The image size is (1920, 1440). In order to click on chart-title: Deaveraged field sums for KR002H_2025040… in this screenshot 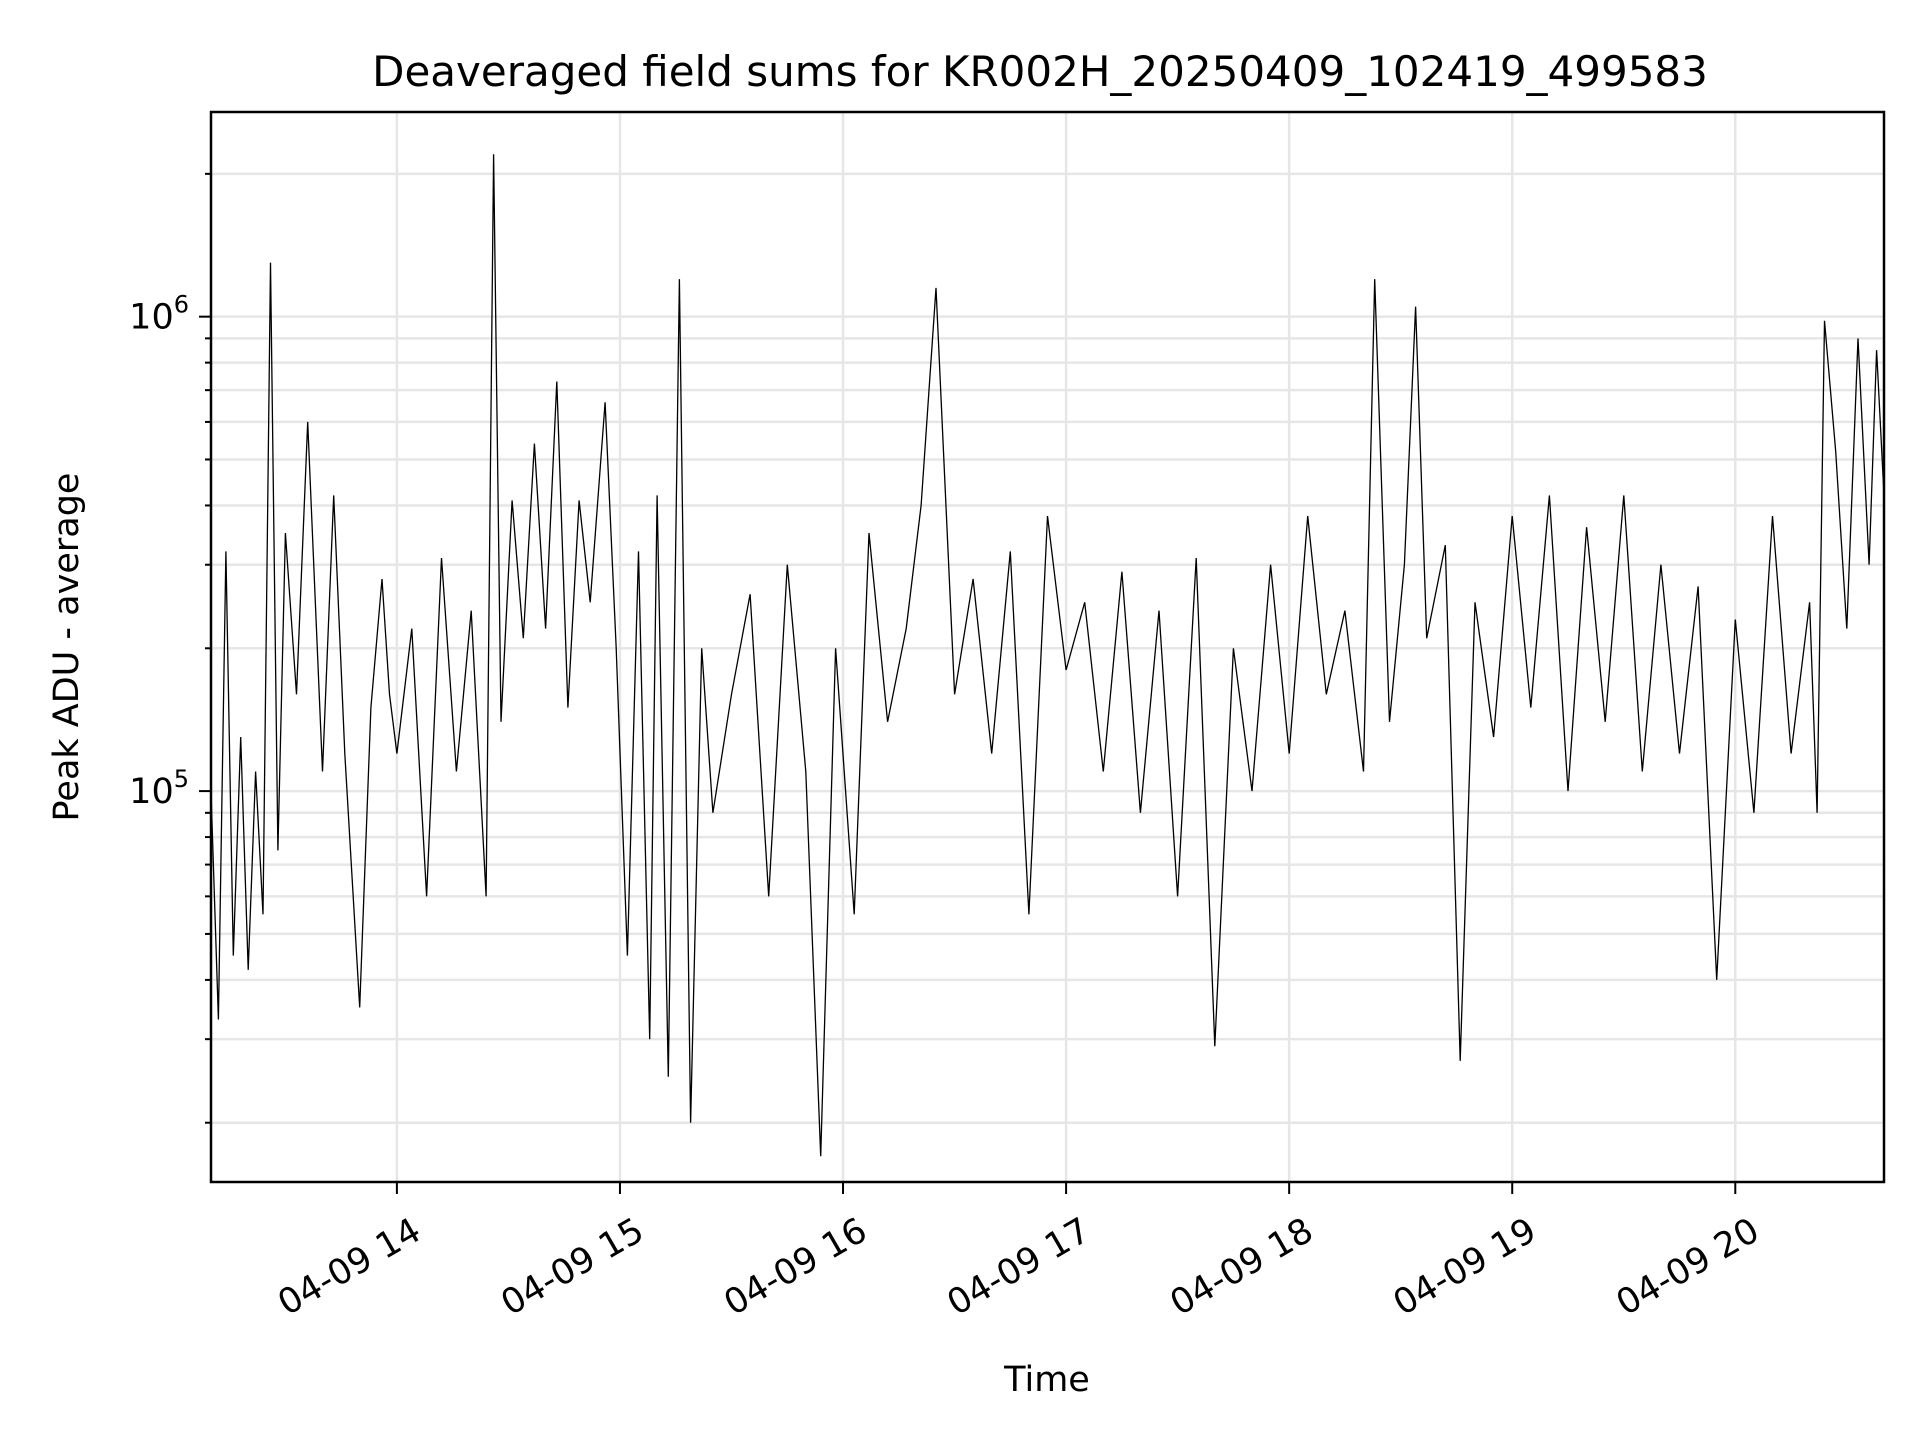, I will do `click(1040, 71)`.